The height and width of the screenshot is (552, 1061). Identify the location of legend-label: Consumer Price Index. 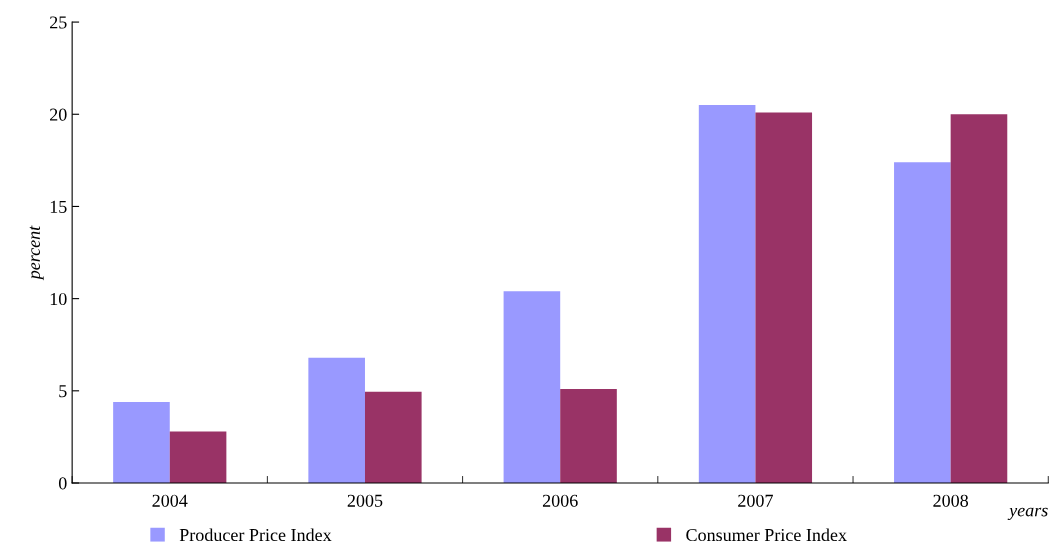
(766, 535).